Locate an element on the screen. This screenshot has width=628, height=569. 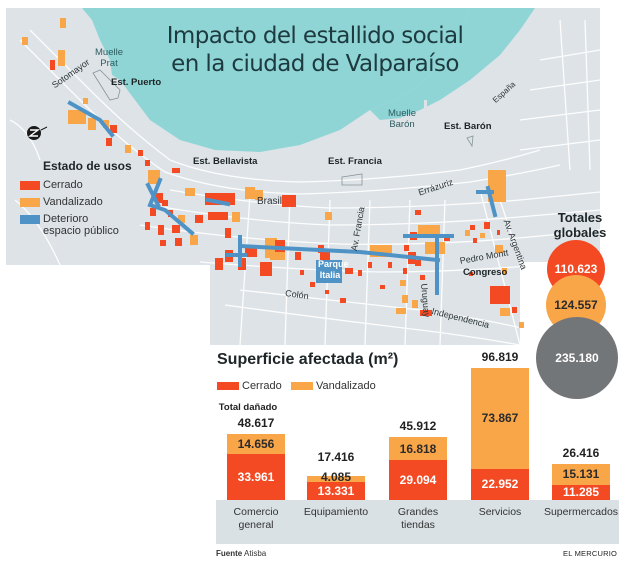
legend-label-cerrado: Cerrado is located at coordinates (63, 185).